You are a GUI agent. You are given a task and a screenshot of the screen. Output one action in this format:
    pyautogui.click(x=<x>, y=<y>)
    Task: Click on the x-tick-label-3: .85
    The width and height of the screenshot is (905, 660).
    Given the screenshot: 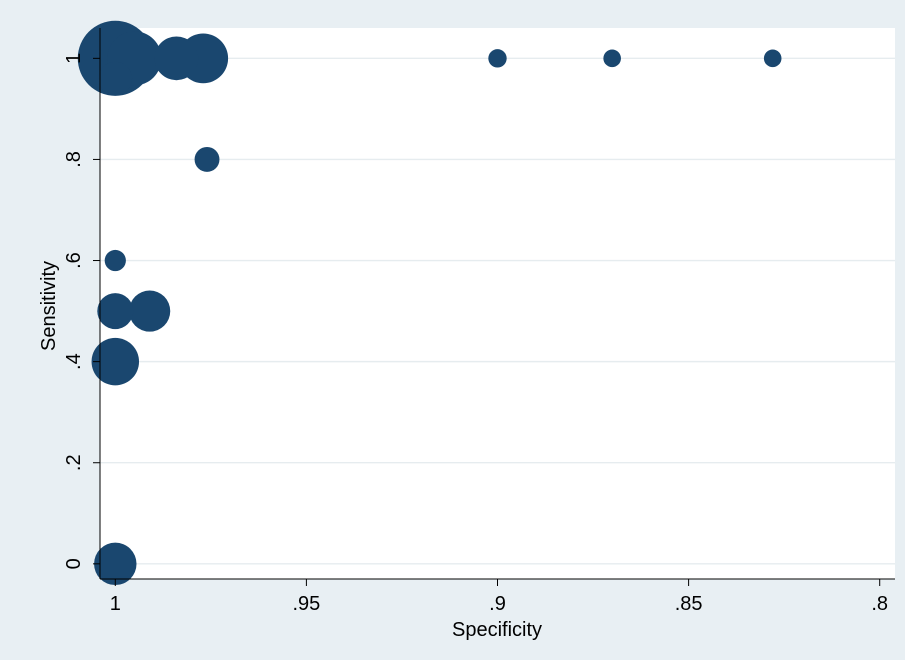 What is the action you would take?
    pyautogui.click(x=689, y=604)
    